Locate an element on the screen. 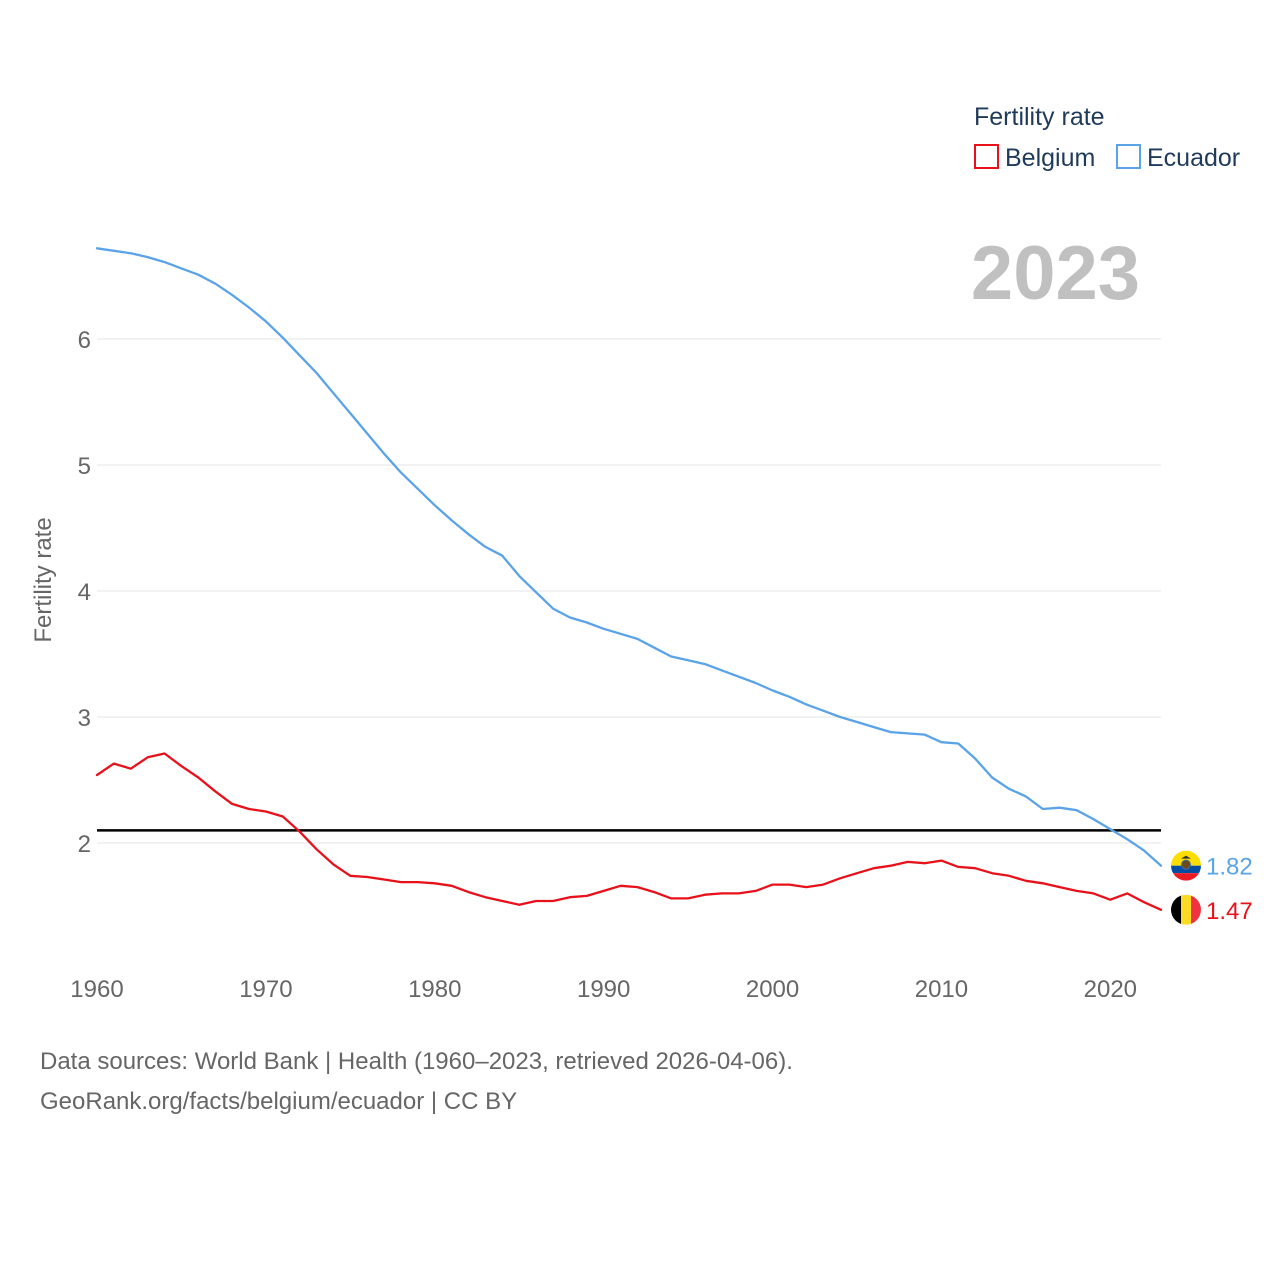 The image size is (1280, 1280). x-axis: 1960 1970 1980 1990 2000 2010 2020 is located at coordinates (603, 989).